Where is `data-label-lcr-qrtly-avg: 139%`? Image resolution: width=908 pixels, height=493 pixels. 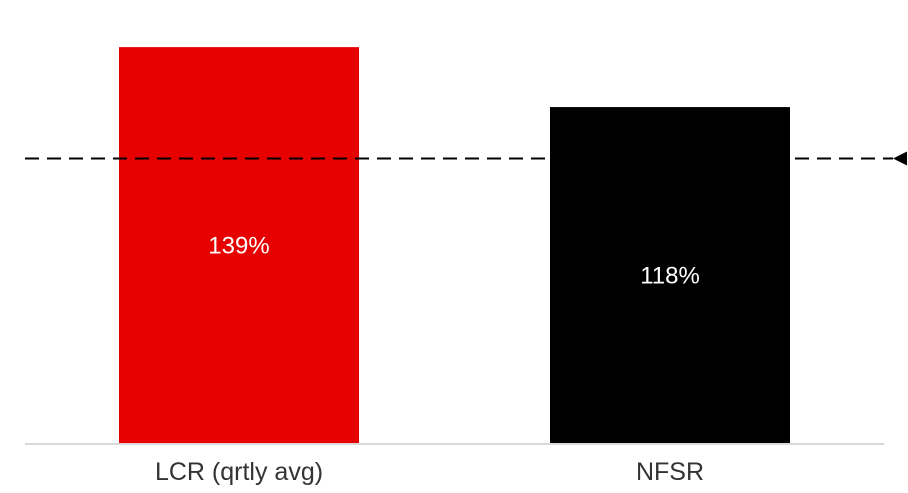
data-label-lcr-qrtly-avg: 139% is located at coordinates (238, 246).